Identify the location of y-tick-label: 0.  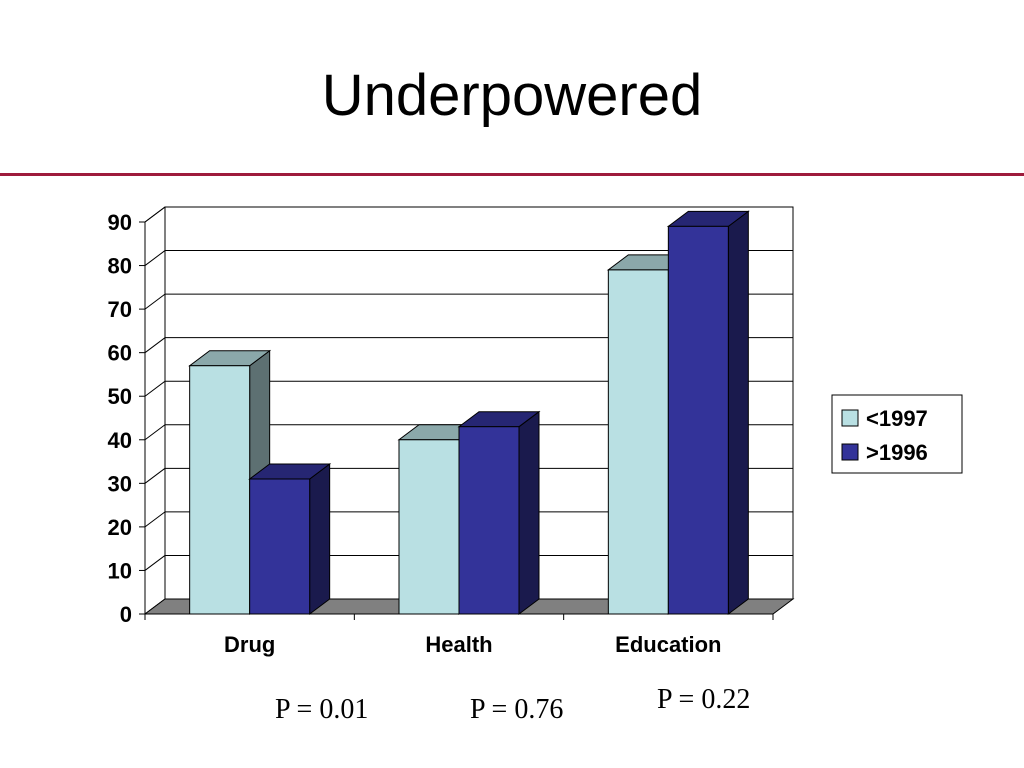
(126, 614).